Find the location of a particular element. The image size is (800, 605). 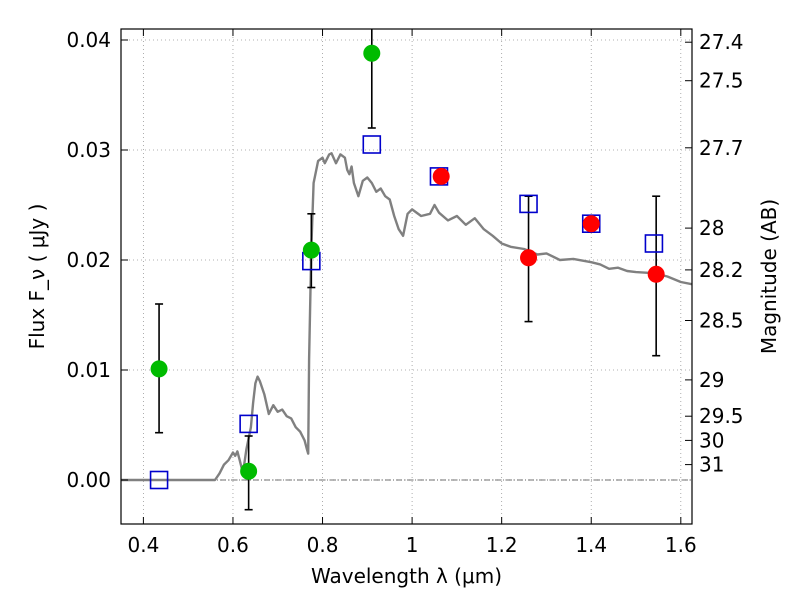

y2-tick-label: 28 is located at coordinates (711, 228).